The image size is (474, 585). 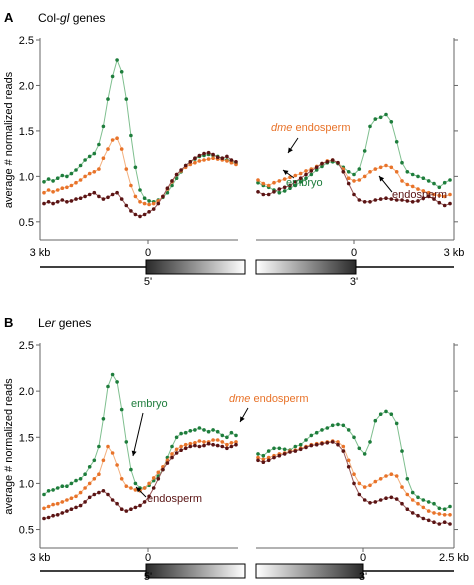 I want to click on panel-title-part: Col-, so click(x=49, y=18).